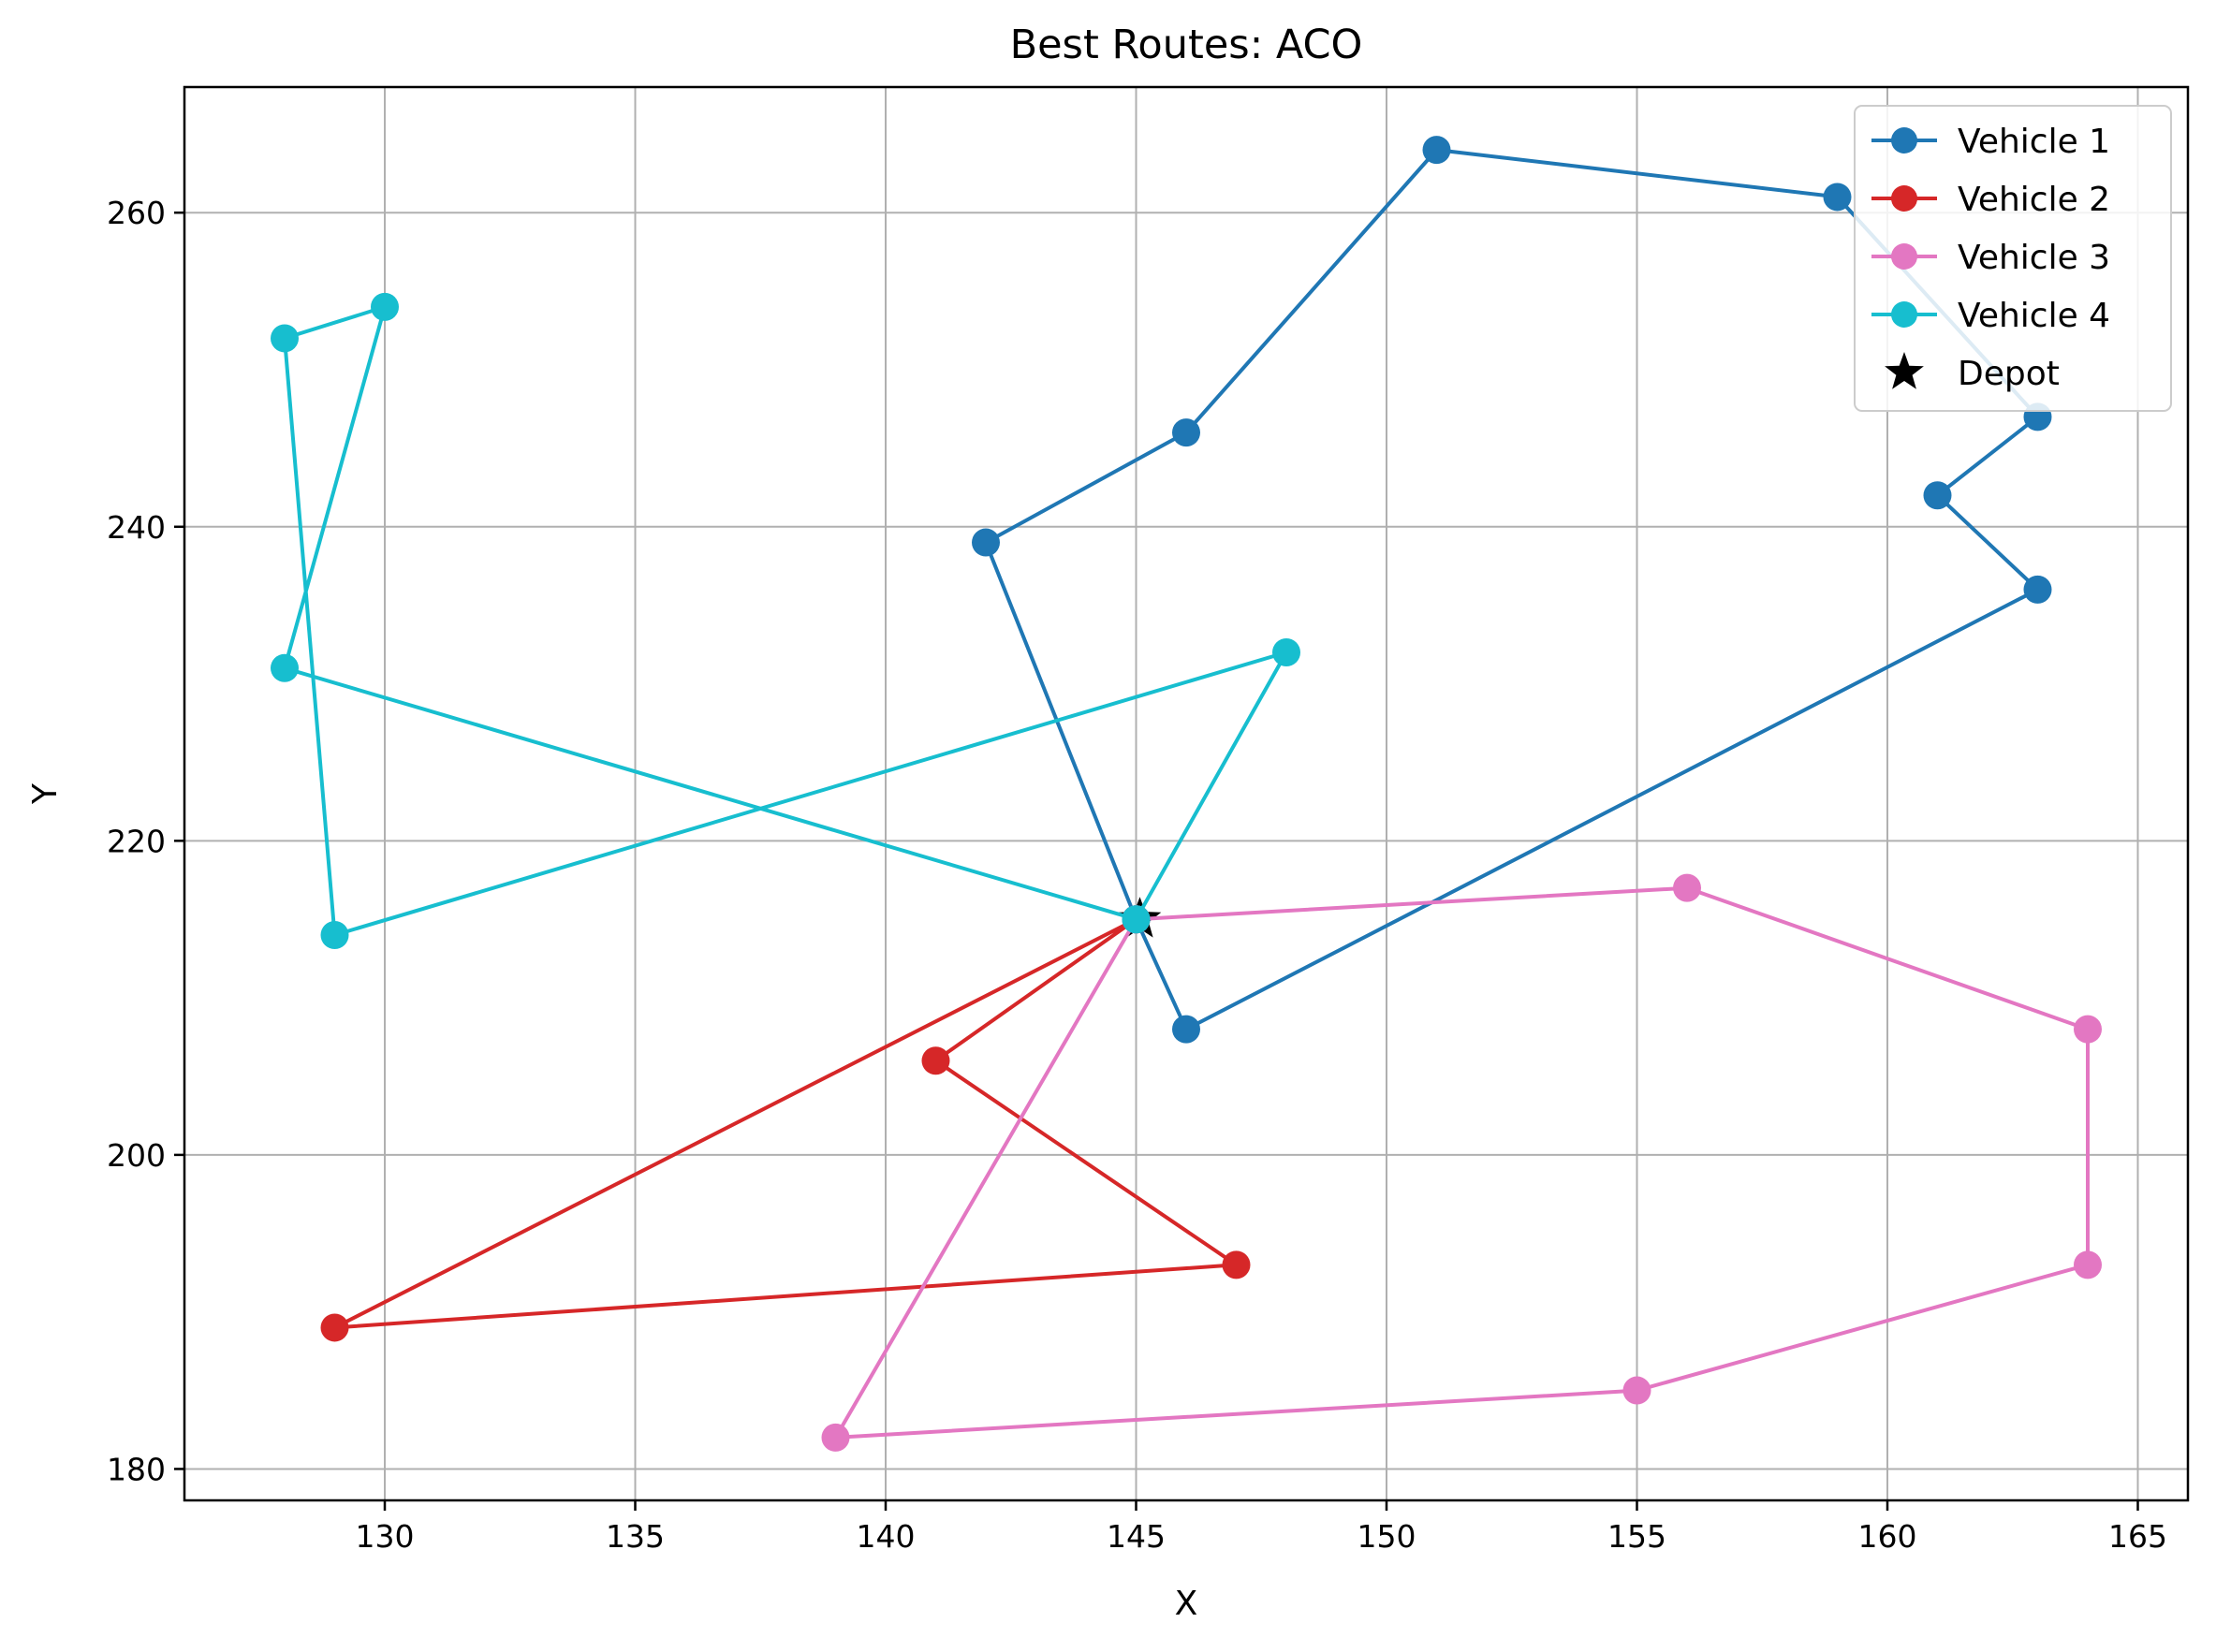 The image size is (2216, 1652). What do you see at coordinates (1186, 45) in the screenshot?
I see `chart-title: Best Routes: ACO` at bounding box center [1186, 45].